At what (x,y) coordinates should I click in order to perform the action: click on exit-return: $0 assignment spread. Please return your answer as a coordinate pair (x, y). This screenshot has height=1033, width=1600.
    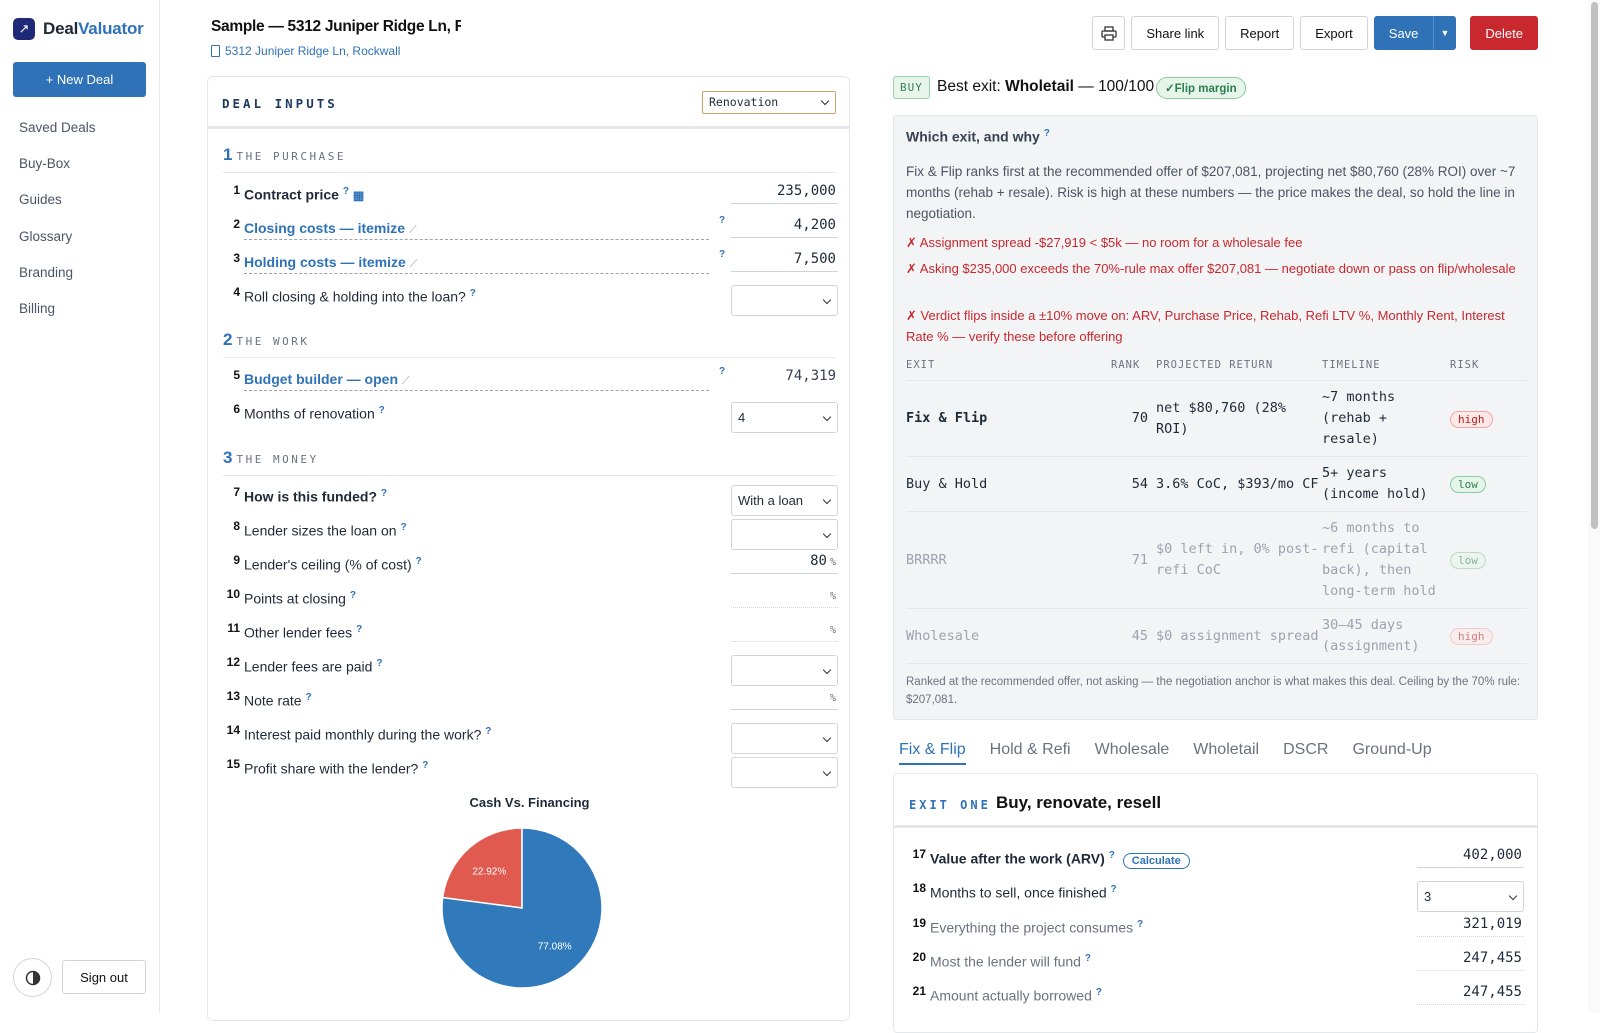
    Looking at the image, I should click on (1236, 636).